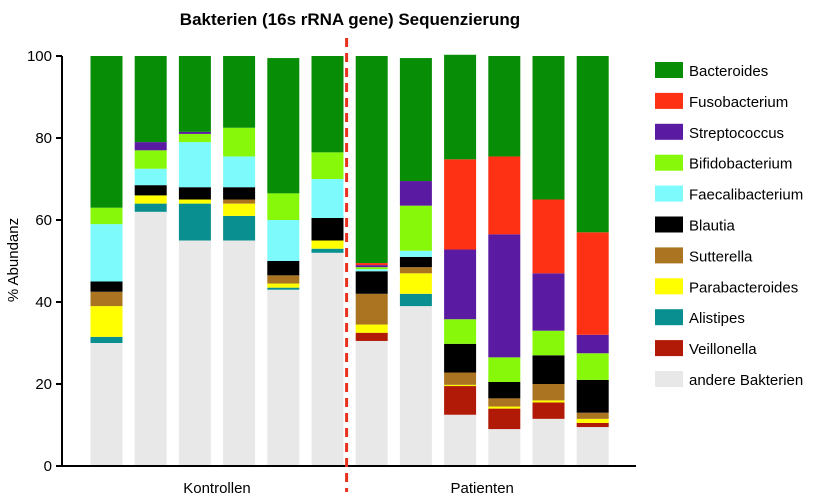  What do you see at coordinates (43, 138) in the screenshot?
I see `y-tick-label-80: 80` at bounding box center [43, 138].